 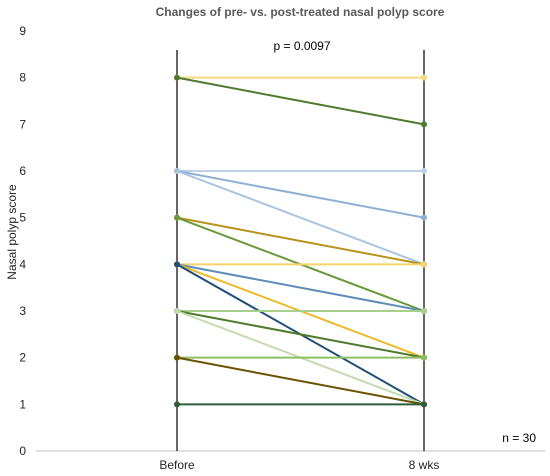 What do you see at coordinates (12, 232) in the screenshot?
I see `y-axis-label: Nasal polyp score` at bounding box center [12, 232].